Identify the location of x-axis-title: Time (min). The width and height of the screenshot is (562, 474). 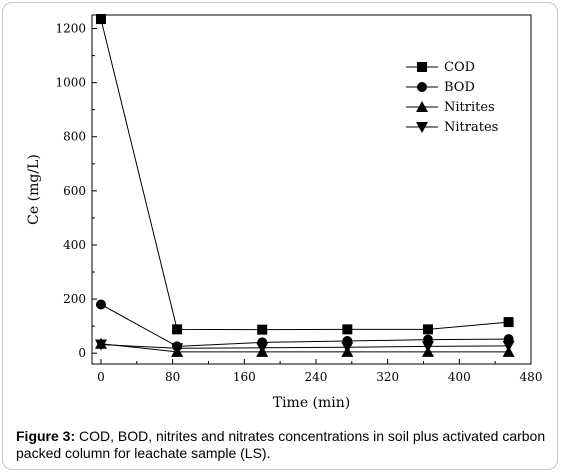
(312, 403).